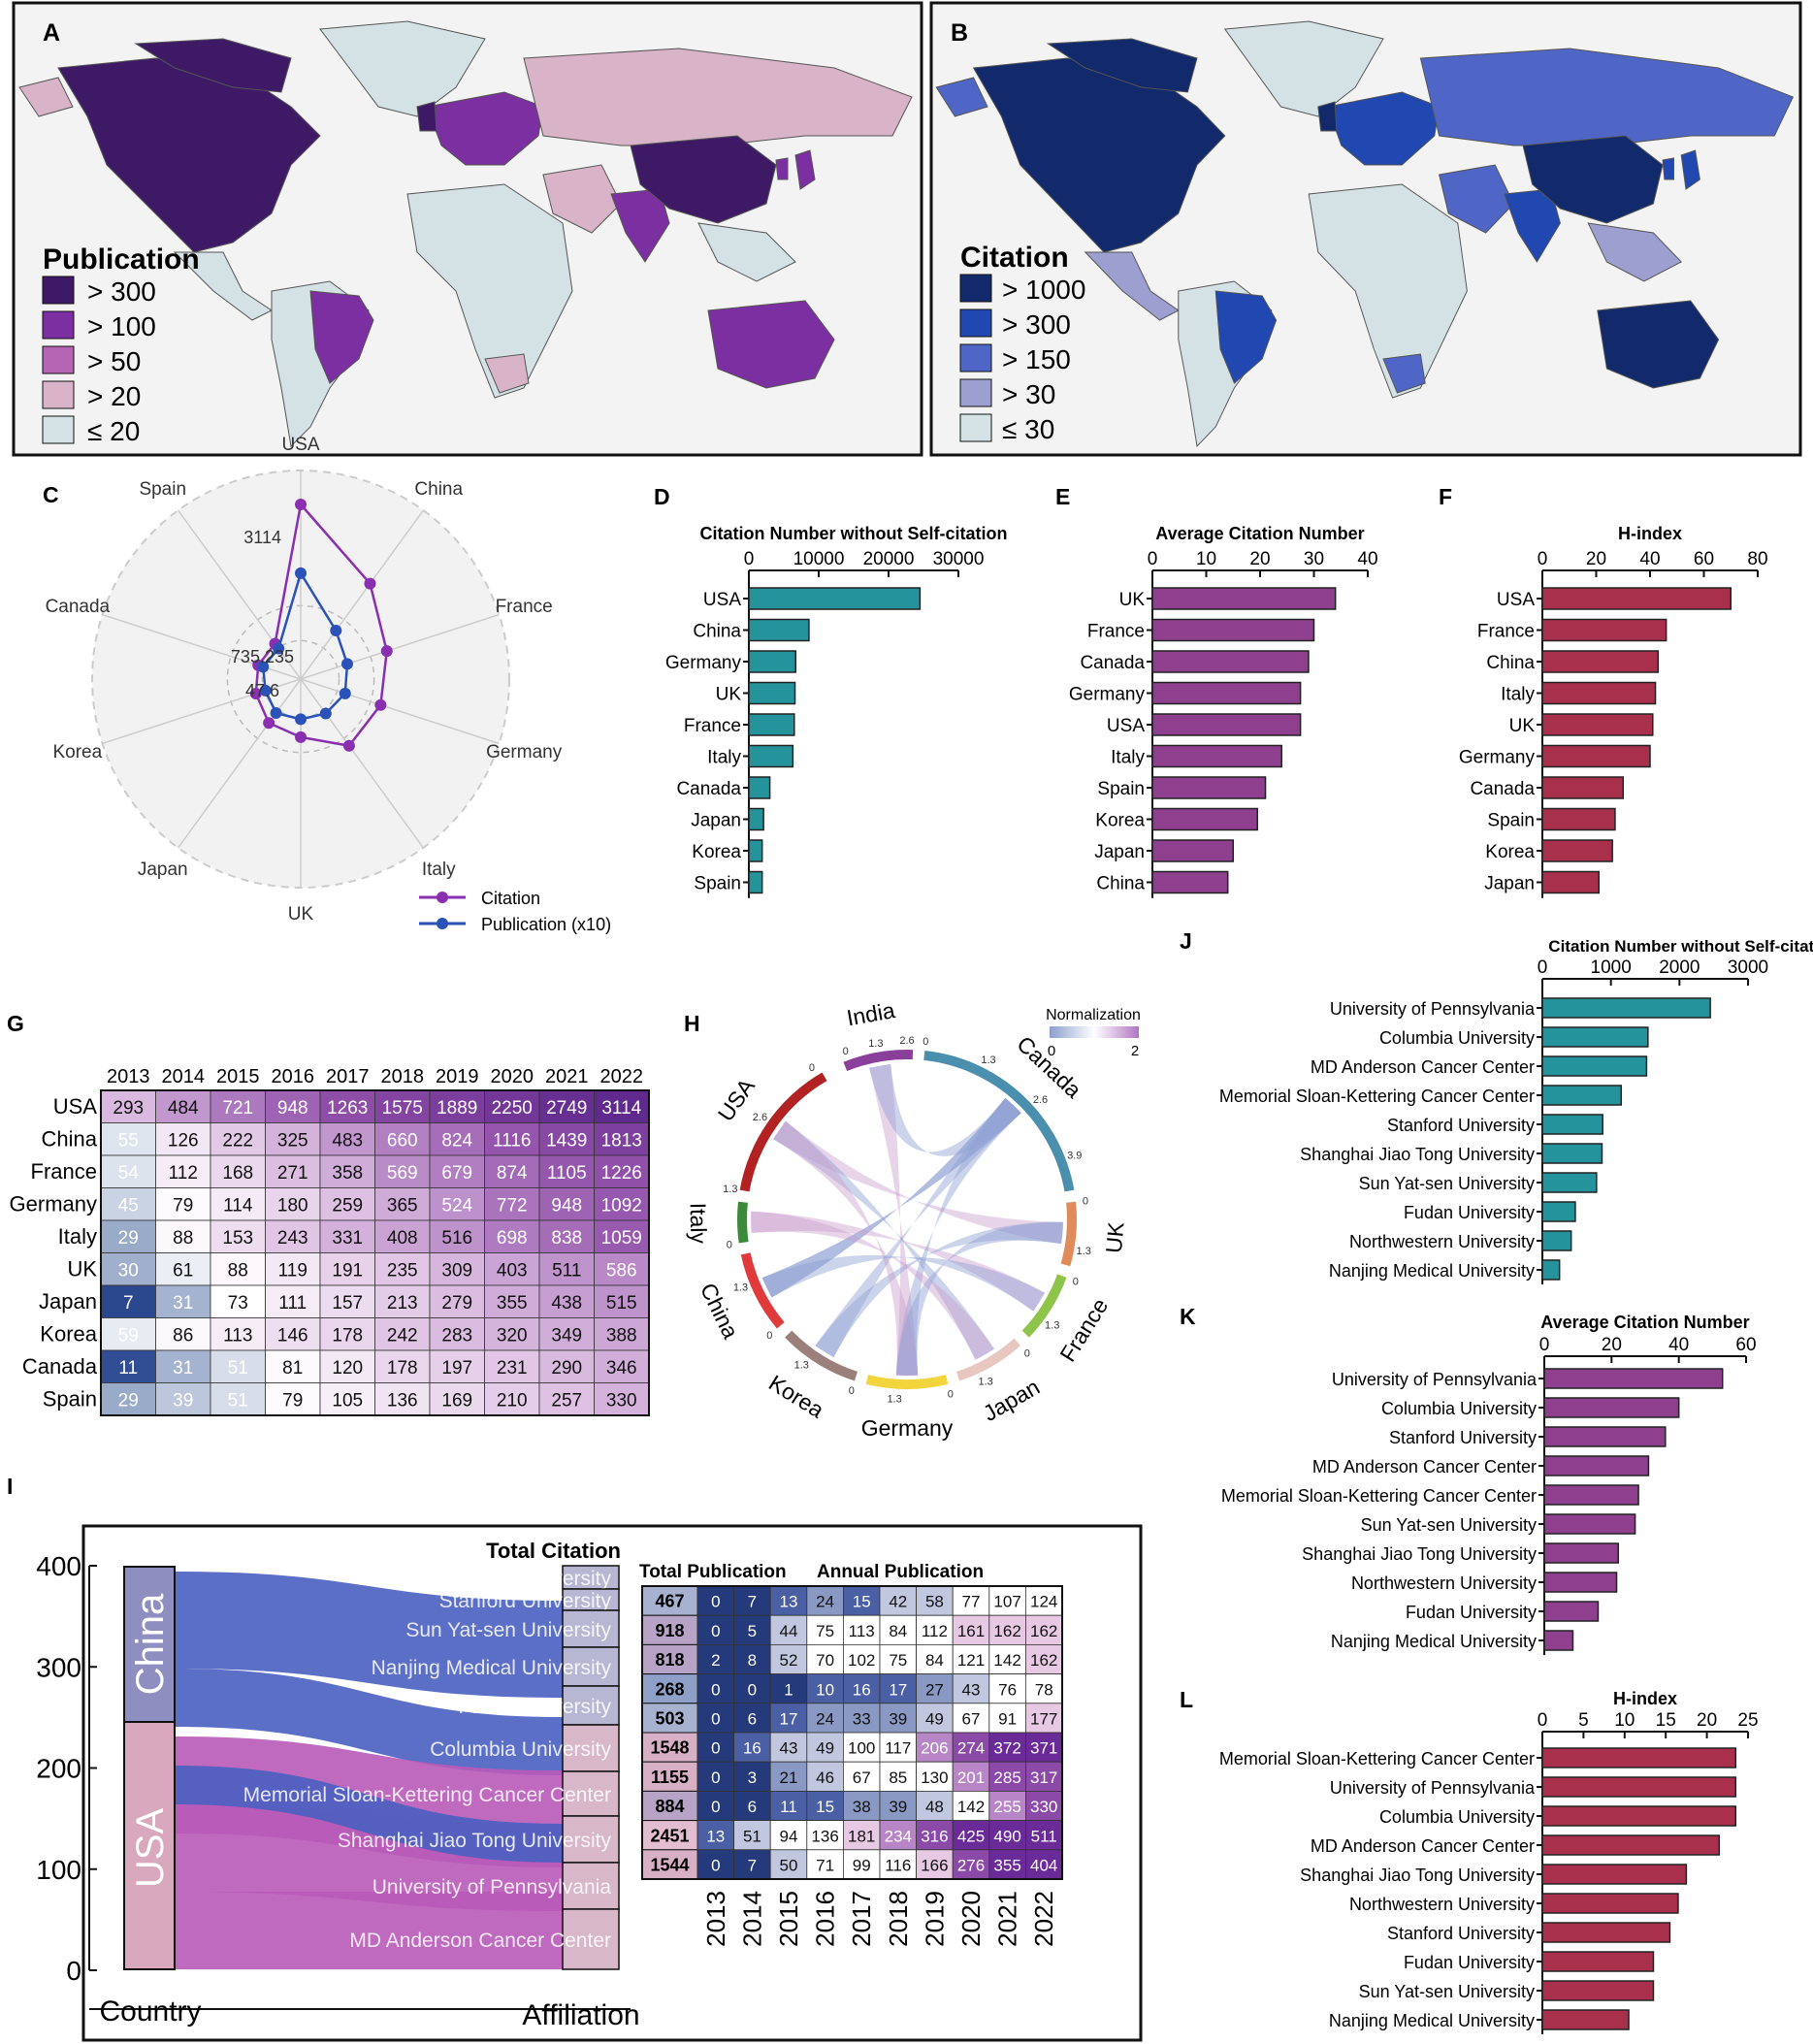 The image size is (1813, 2044). What do you see at coordinates (238, 1077) in the screenshot?
I see `heatmap-column-label: 2015` at bounding box center [238, 1077].